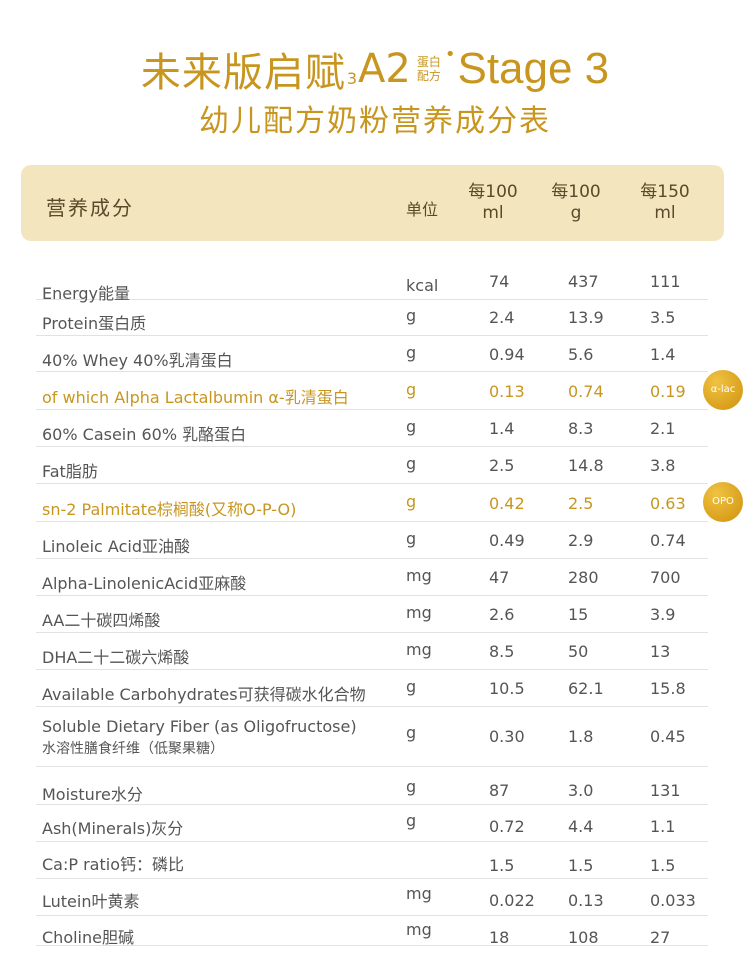  What do you see at coordinates (507, 736) in the screenshot?
I see `value-per-100ml: 0.30` at bounding box center [507, 736].